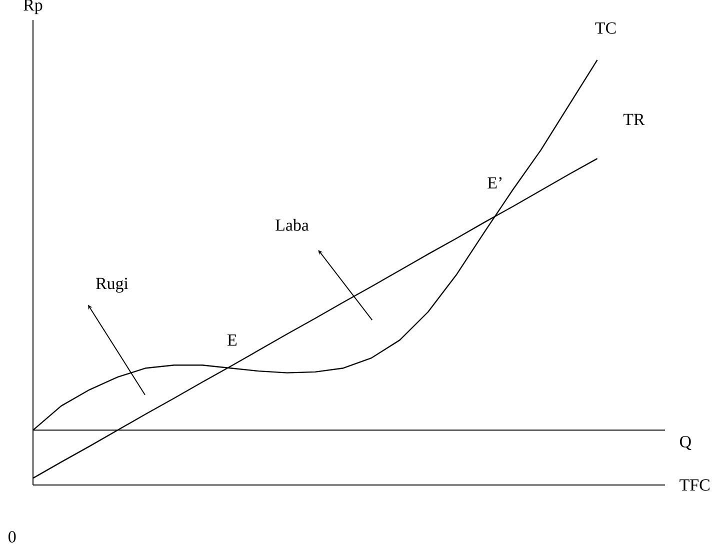 The height and width of the screenshot is (549, 716). Describe the element at coordinates (232, 340) in the screenshot. I see `annotation: E` at that location.